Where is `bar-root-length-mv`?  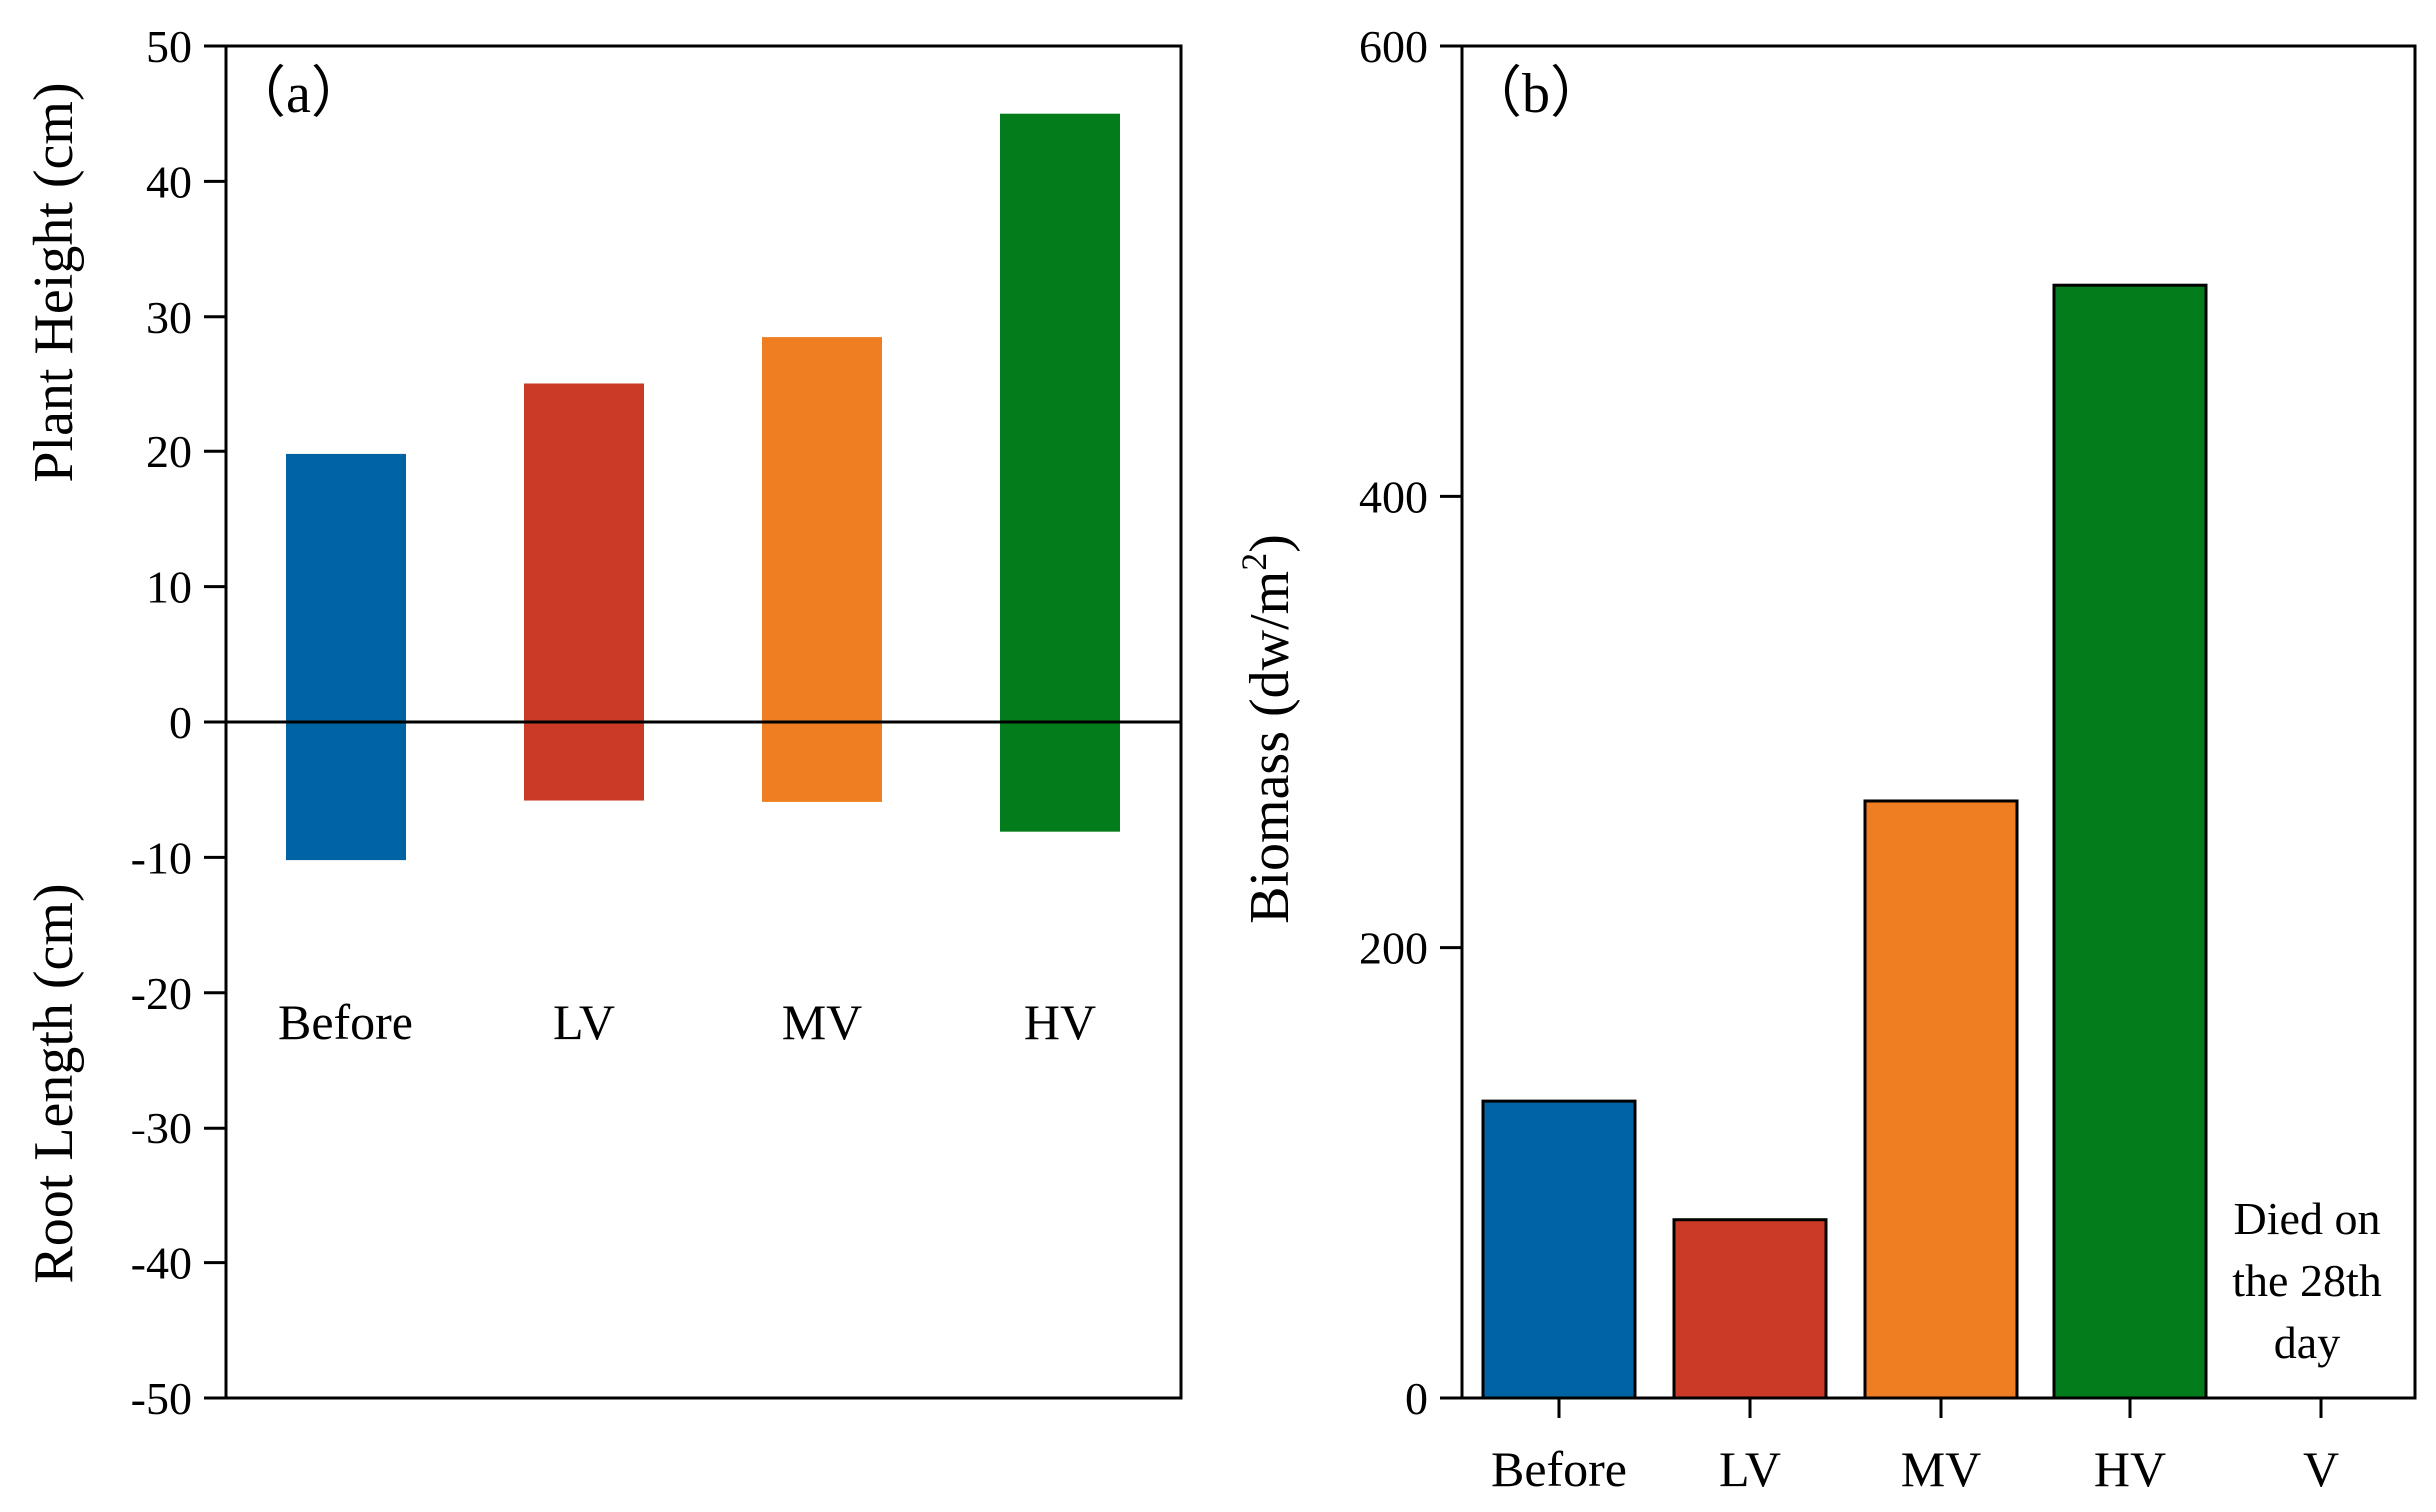 bar-root-length-mv is located at coordinates (822, 762).